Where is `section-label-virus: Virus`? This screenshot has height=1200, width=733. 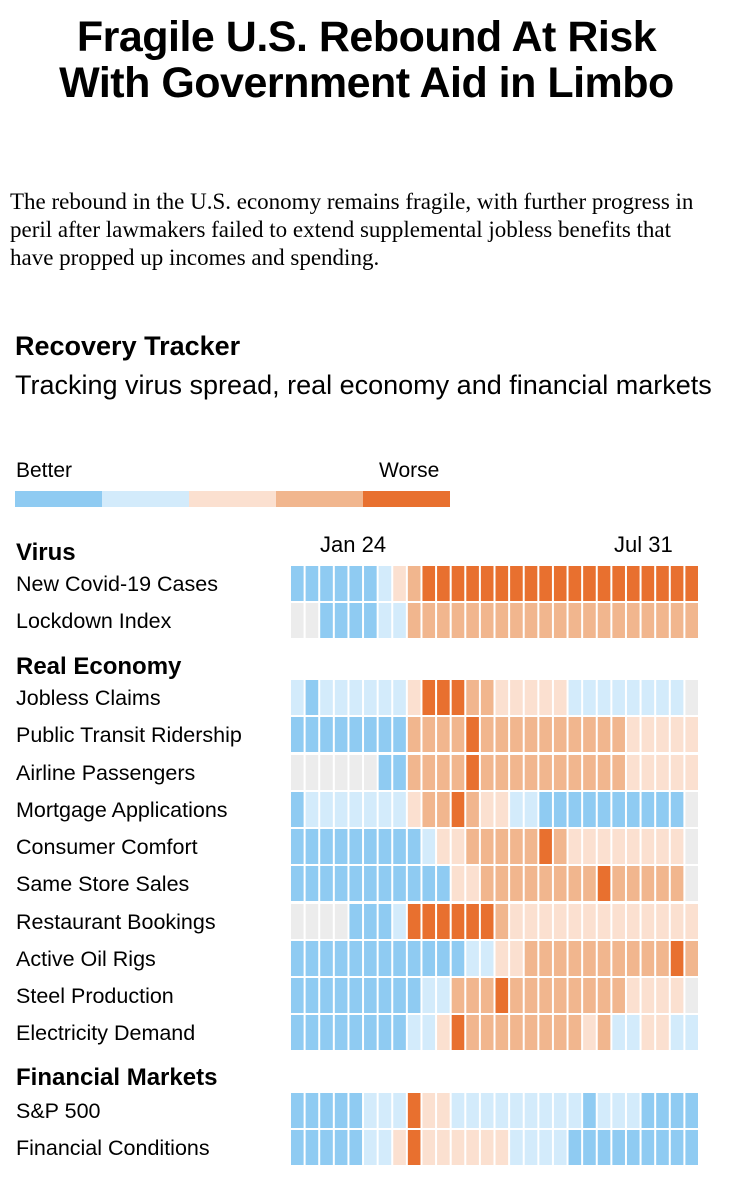 section-label-virus: Virus is located at coordinates (46, 552).